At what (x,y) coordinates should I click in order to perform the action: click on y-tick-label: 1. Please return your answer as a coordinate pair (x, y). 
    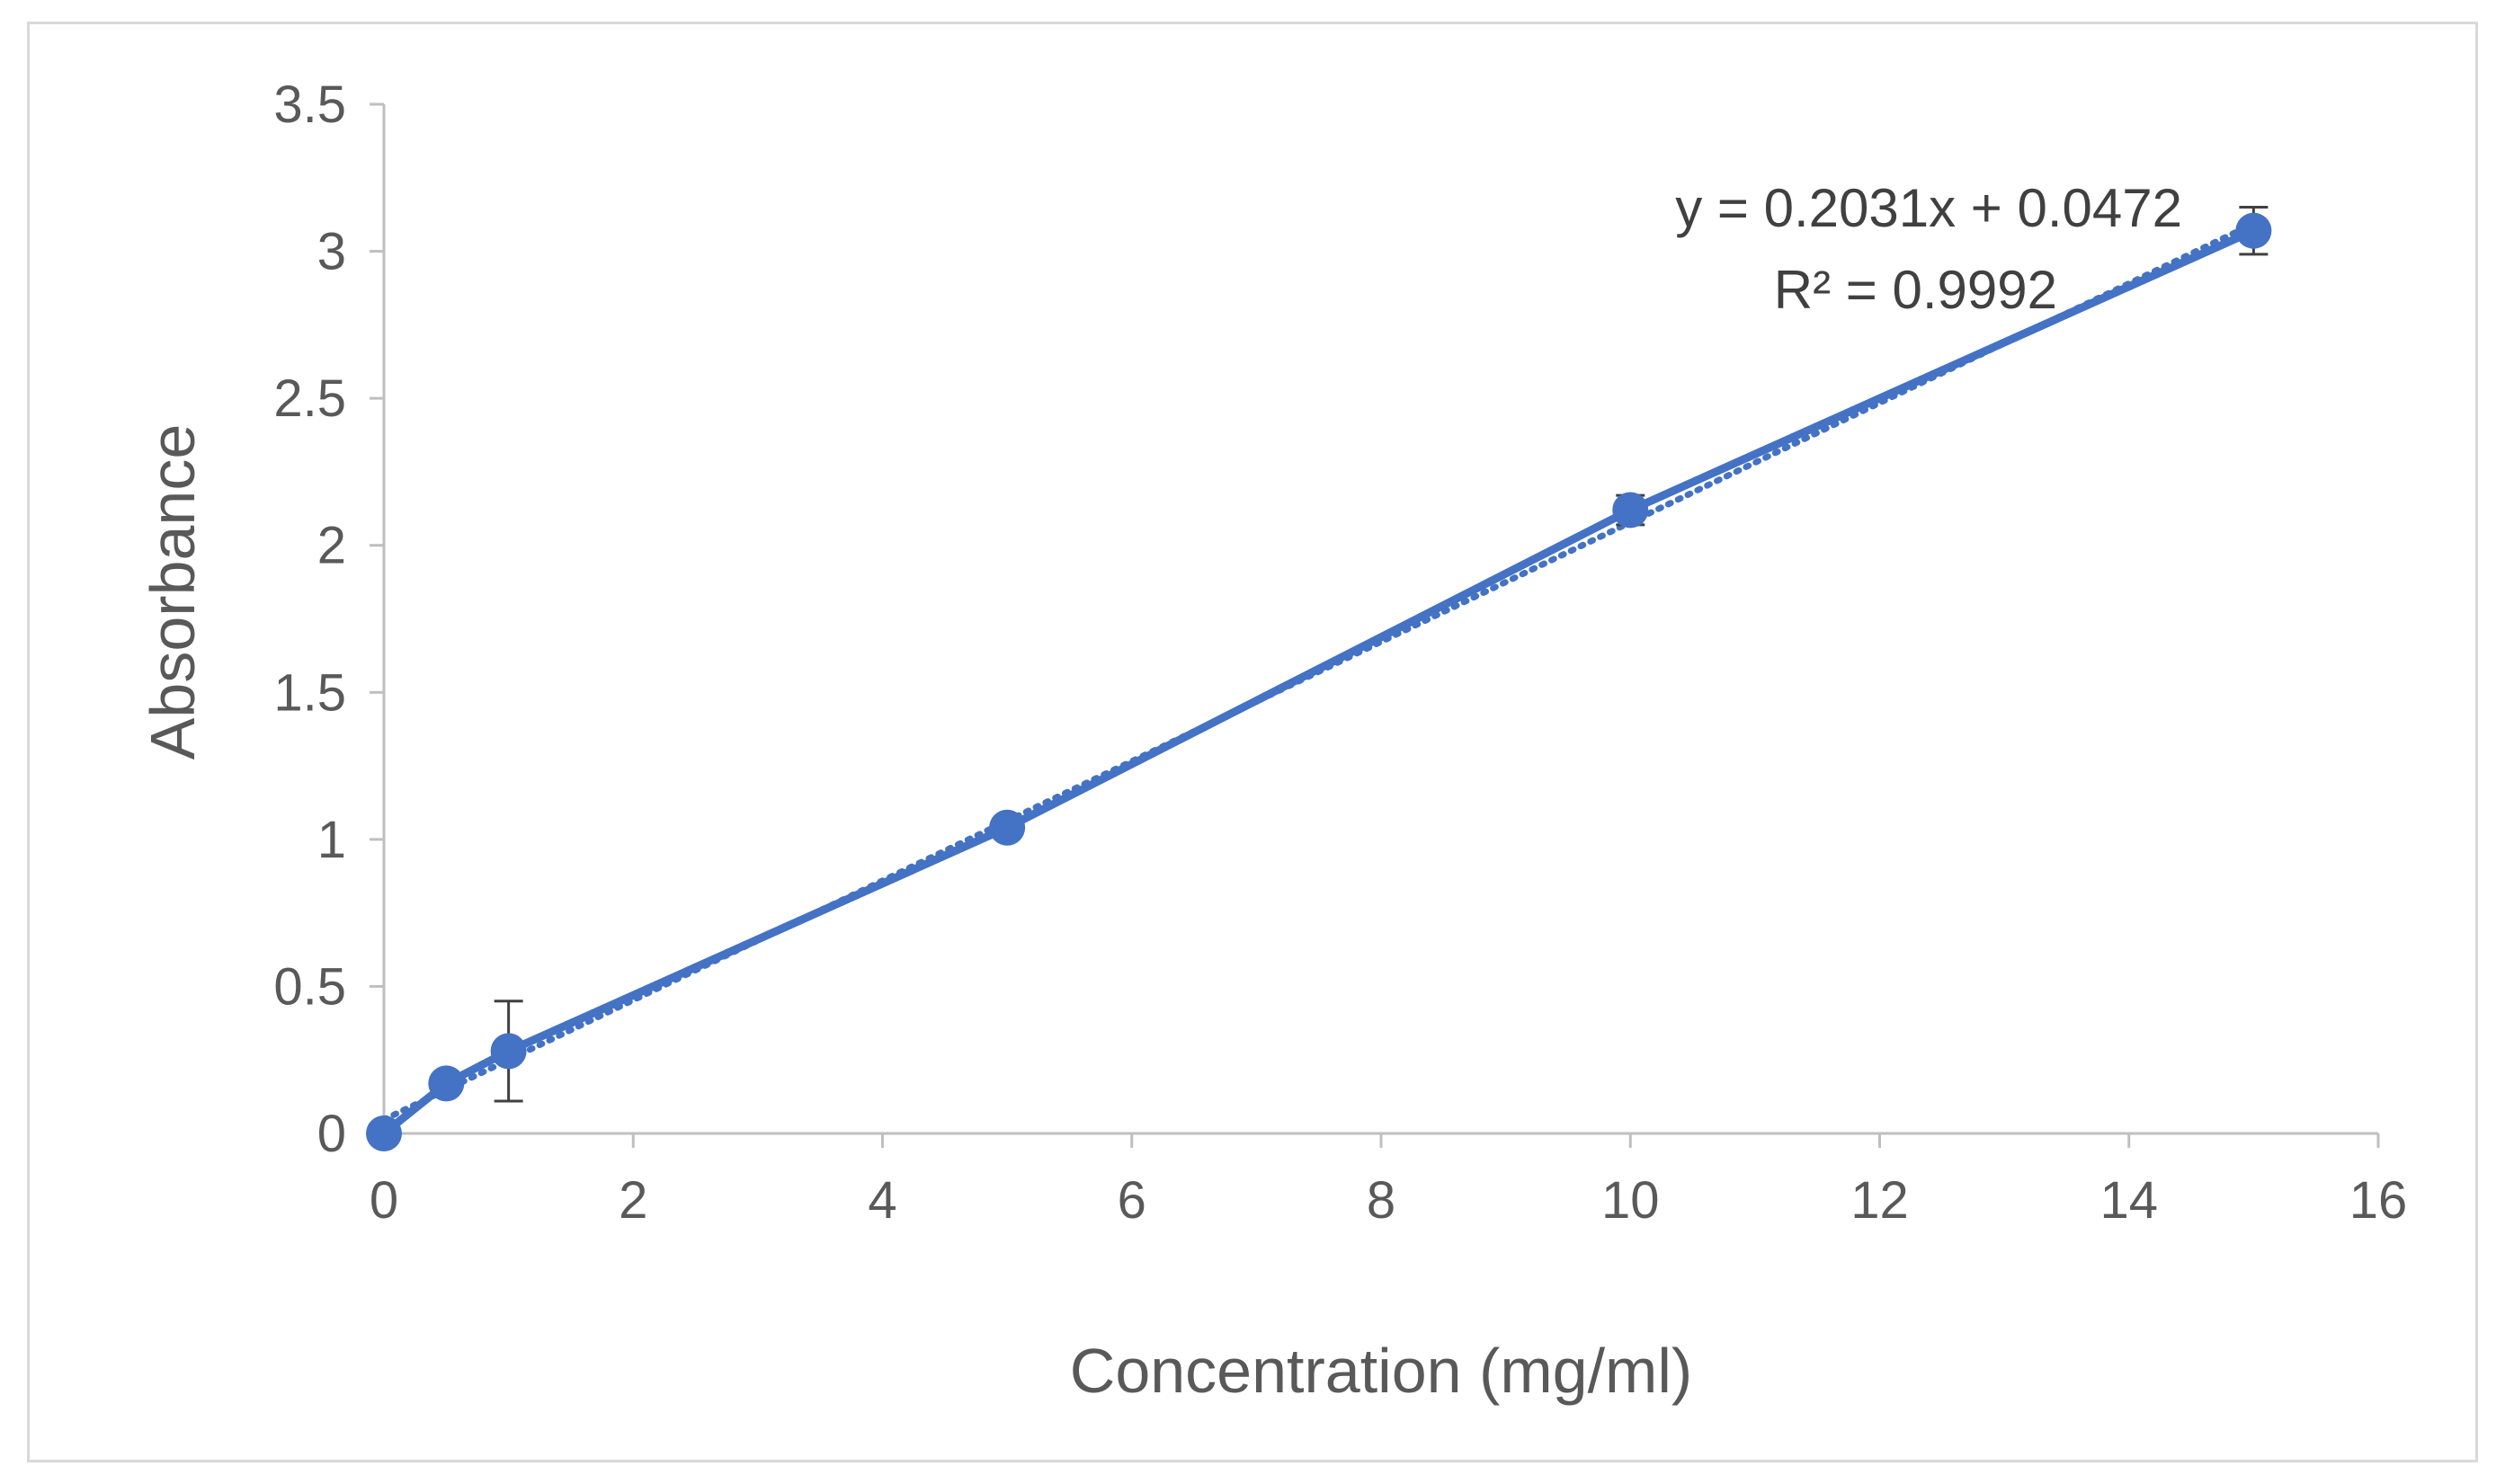
    Looking at the image, I should click on (332, 840).